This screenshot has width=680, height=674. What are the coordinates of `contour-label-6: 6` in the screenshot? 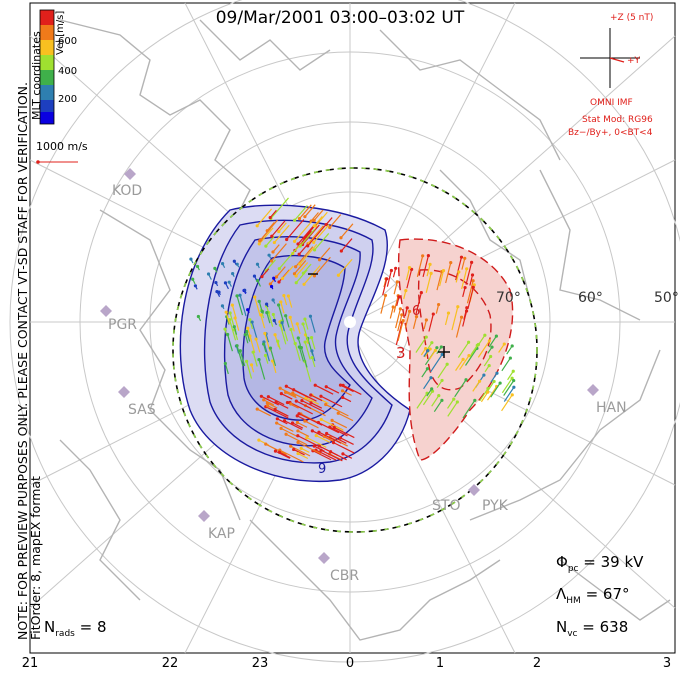 It's located at (416, 311).